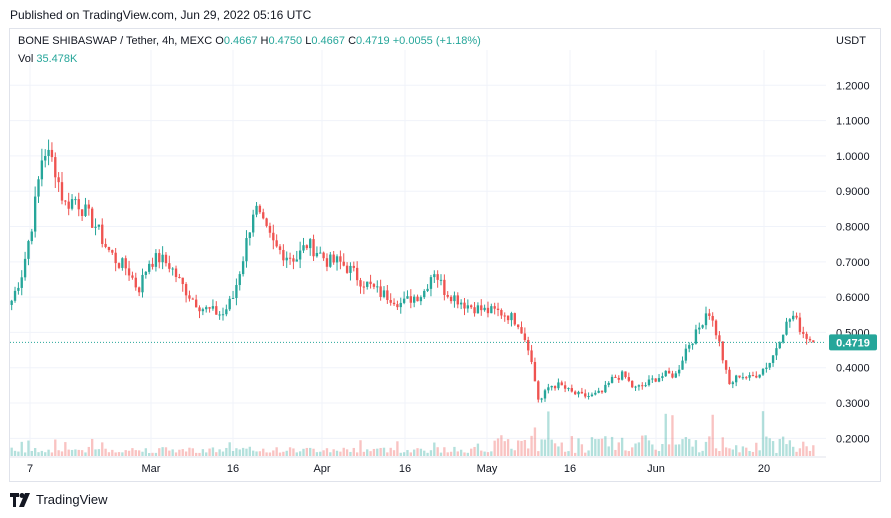 The height and width of the screenshot is (518, 891). I want to click on open-value: 0.4667, so click(240, 41).